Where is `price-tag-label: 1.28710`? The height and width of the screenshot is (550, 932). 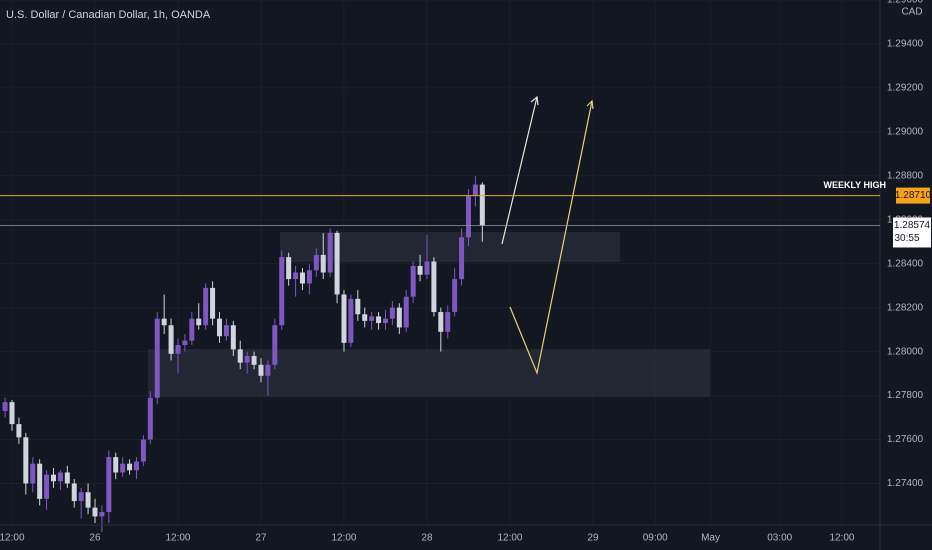
price-tag-label: 1.28710 is located at coordinates (913, 195).